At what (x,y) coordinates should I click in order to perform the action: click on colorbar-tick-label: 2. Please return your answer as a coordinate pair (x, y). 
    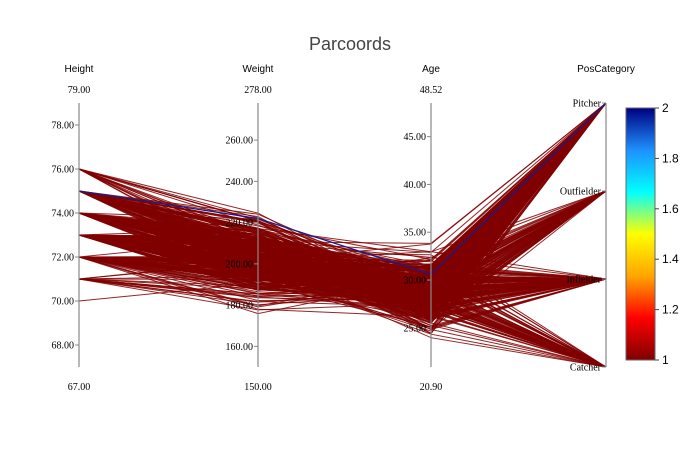
    Looking at the image, I should click on (665, 108).